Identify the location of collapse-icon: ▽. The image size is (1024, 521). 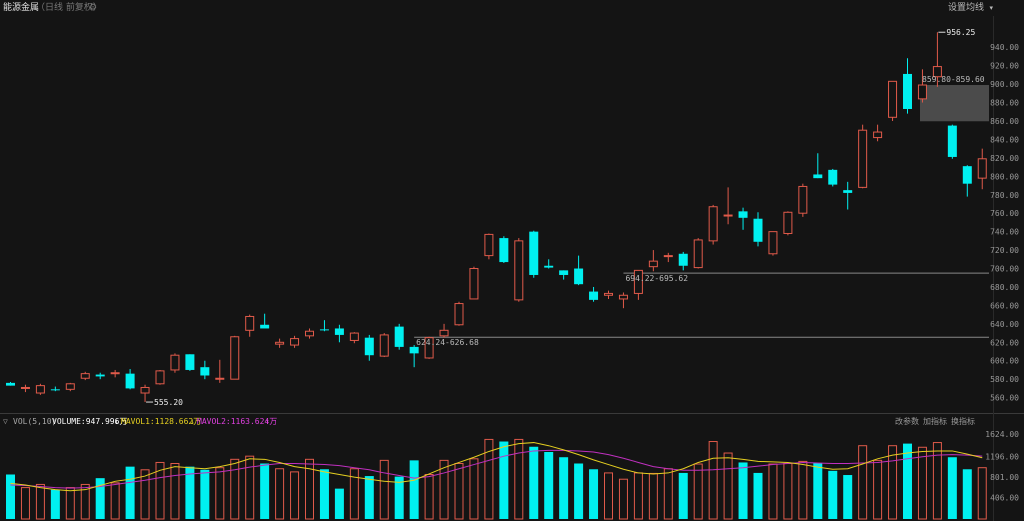
(5, 421).